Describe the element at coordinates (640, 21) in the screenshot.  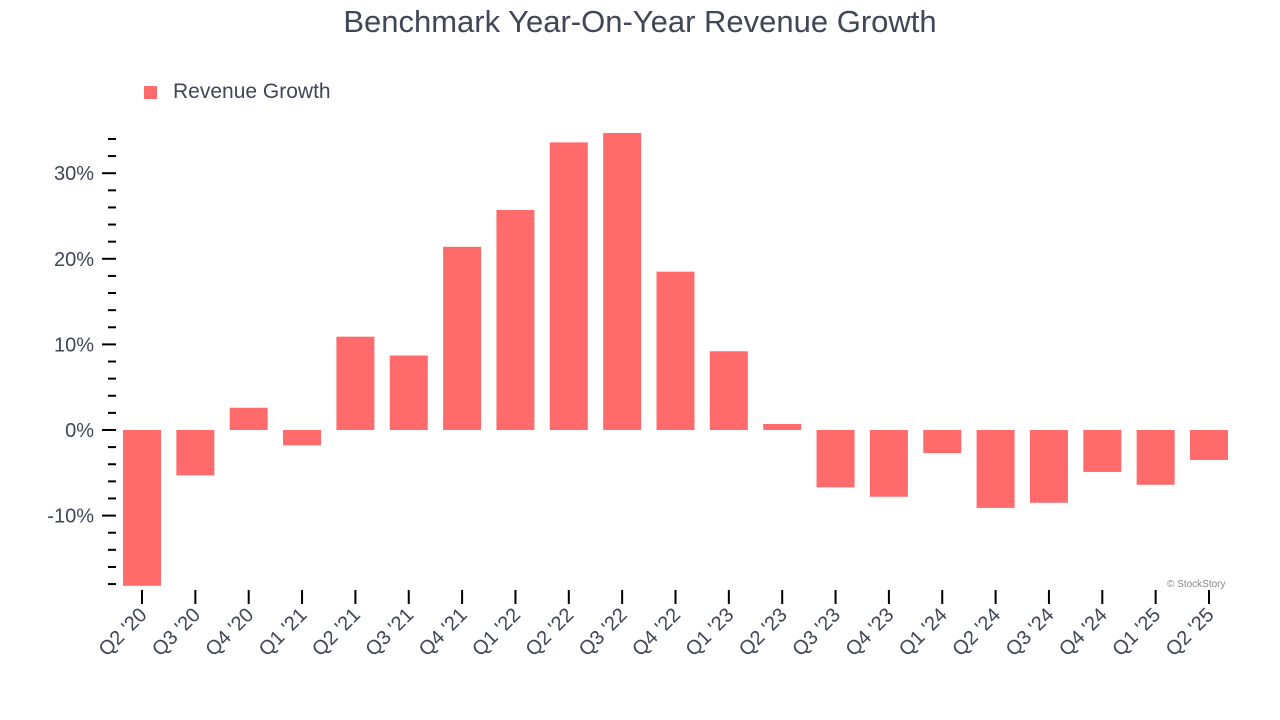
I see `chart-title: Benchmark Year-On-Year Revenue Growth` at that location.